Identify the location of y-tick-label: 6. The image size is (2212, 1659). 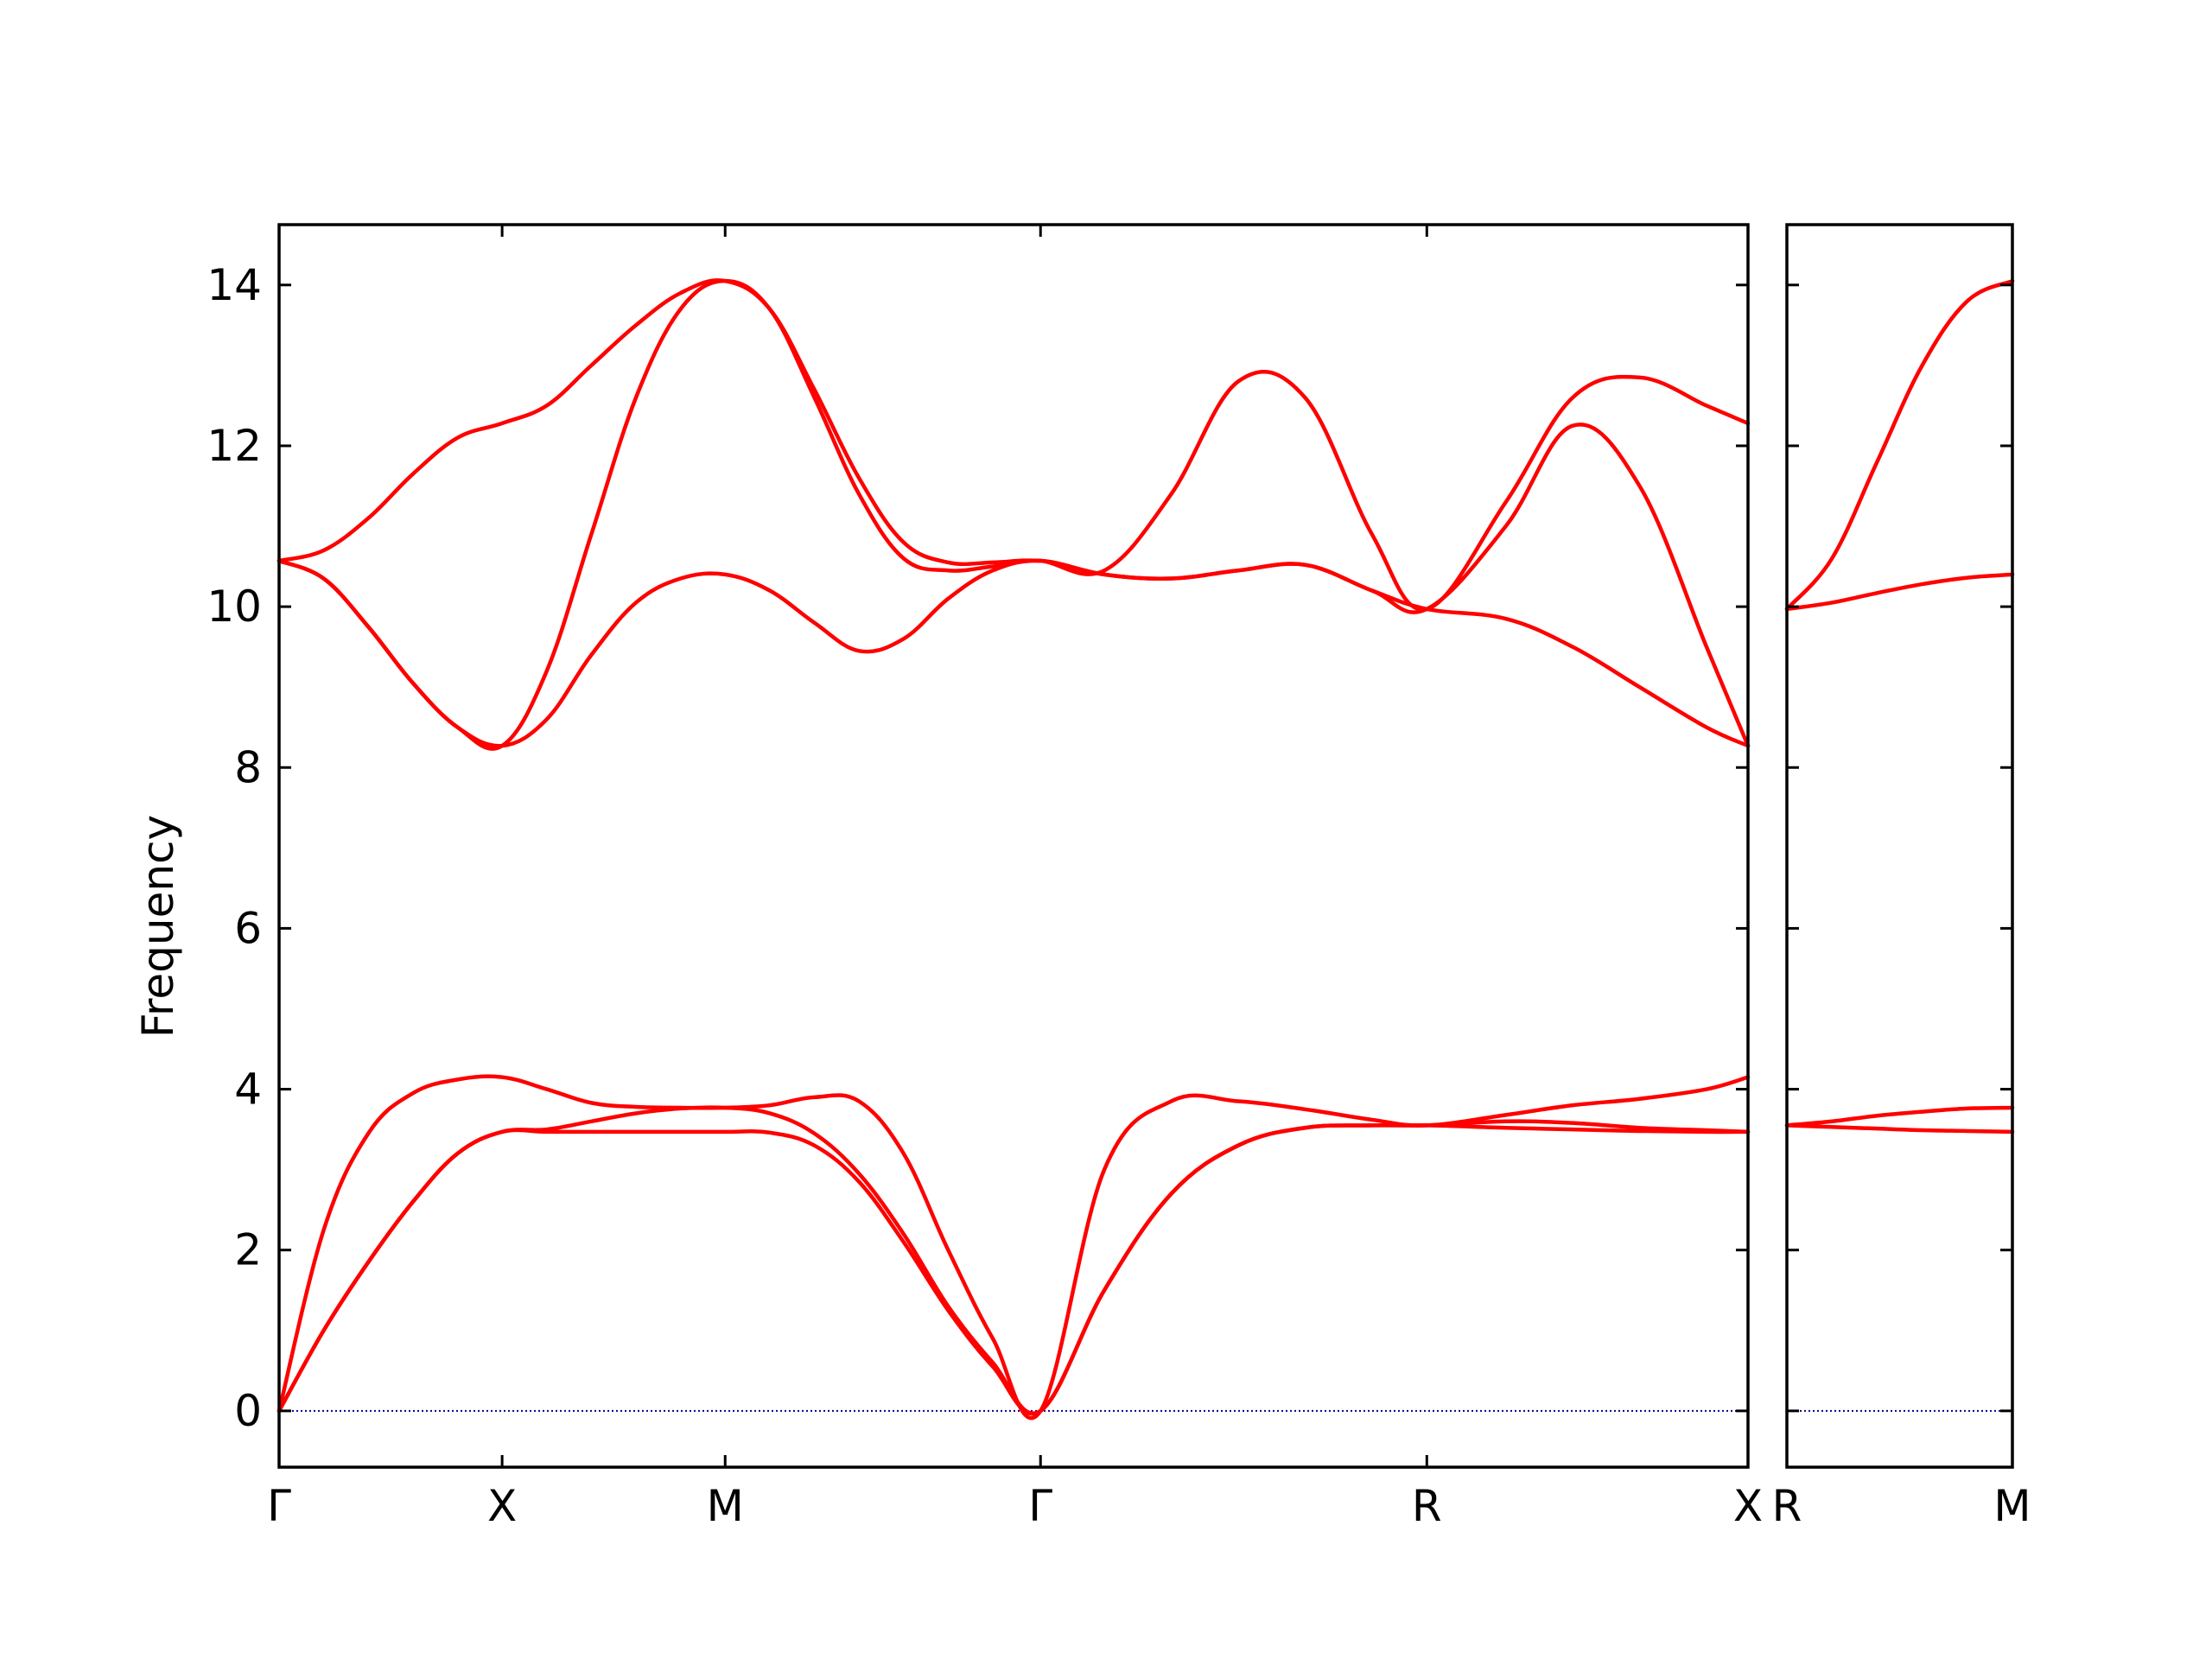
(248, 928).